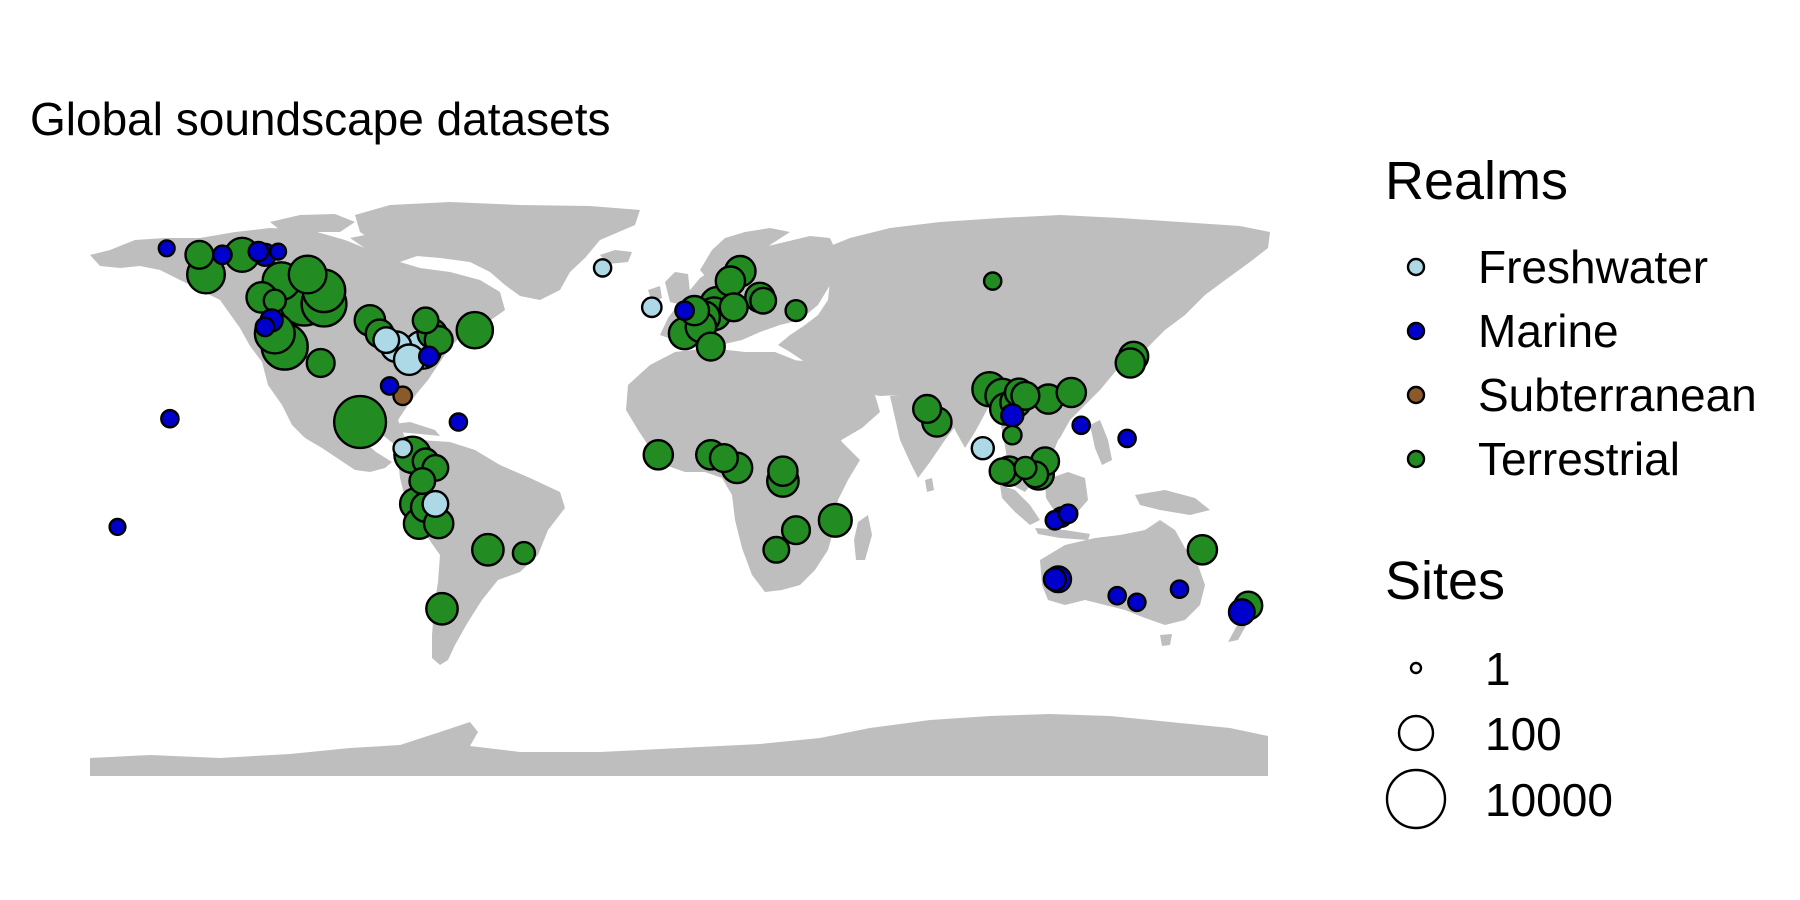 The height and width of the screenshot is (900, 1800). Describe the element at coordinates (1498, 669) in the screenshot. I see `legend-size-label-1: 1` at that location.